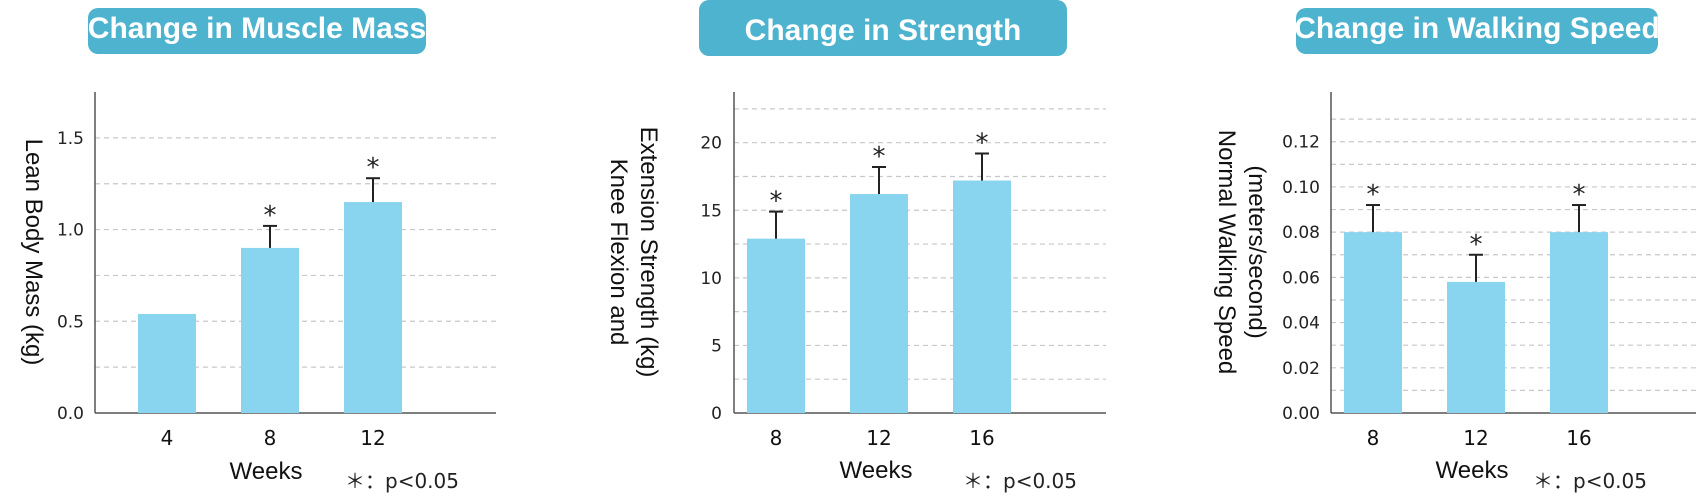  What do you see at coordinates (716, 414) in the screenshot?
I see `y-tick-label: 0` at bounding box center [716, 414].